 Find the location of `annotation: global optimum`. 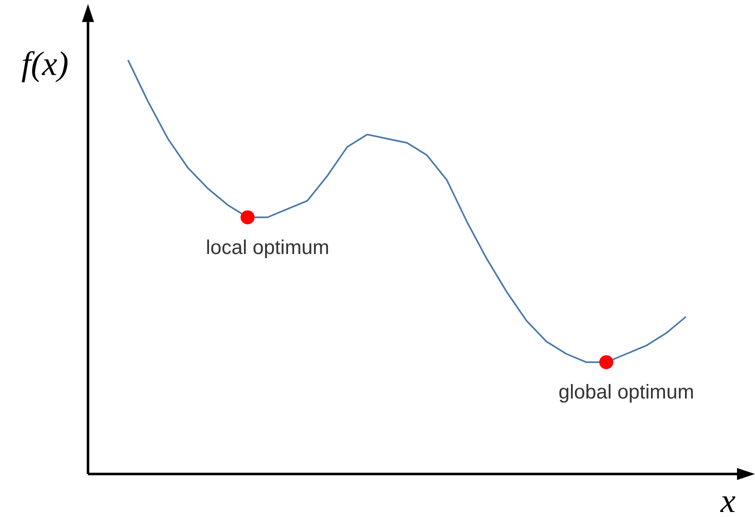

annotation: global optimum is located at coordinates (626, 393).